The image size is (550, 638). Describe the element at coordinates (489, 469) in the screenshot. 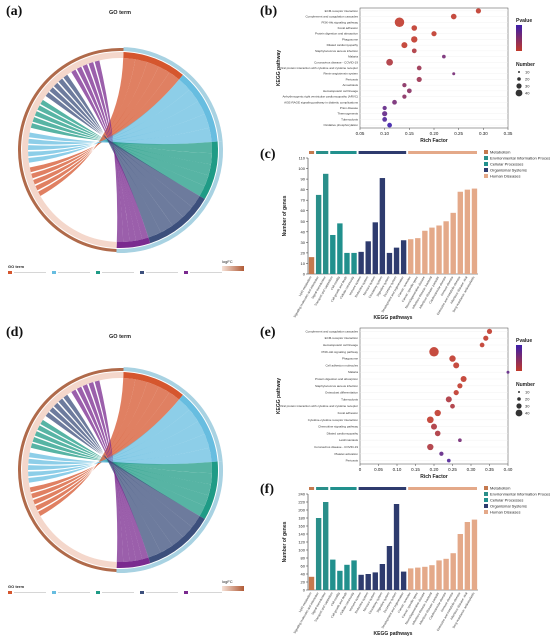

I see `x-tick-label: 0.35` at that location.